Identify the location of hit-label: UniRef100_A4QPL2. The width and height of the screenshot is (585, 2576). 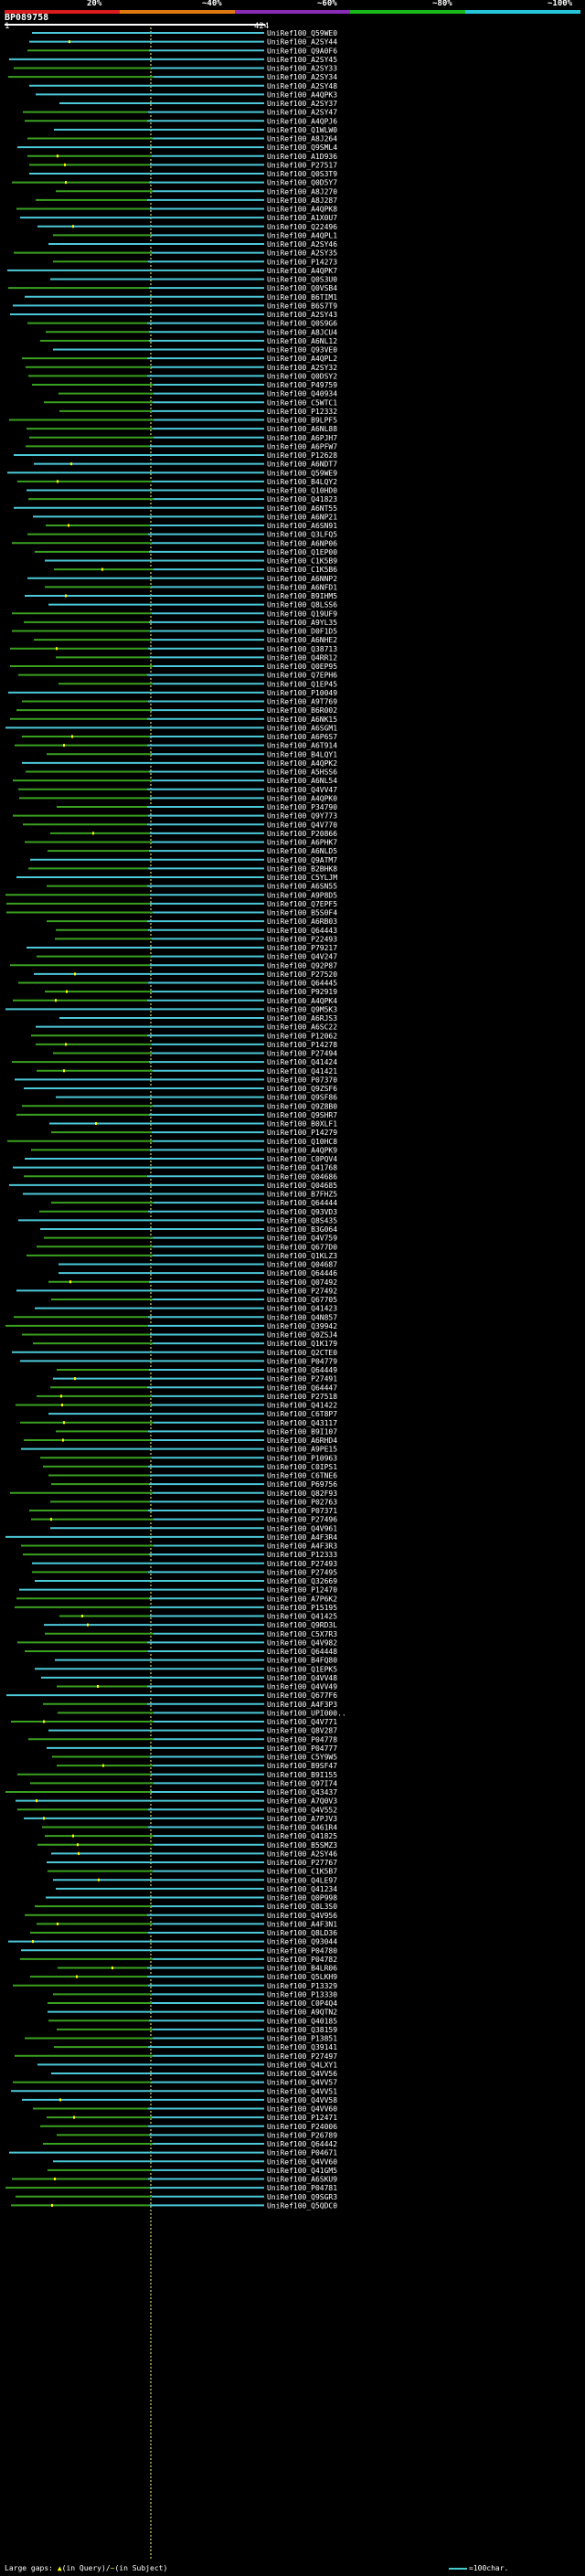
(302, 359).